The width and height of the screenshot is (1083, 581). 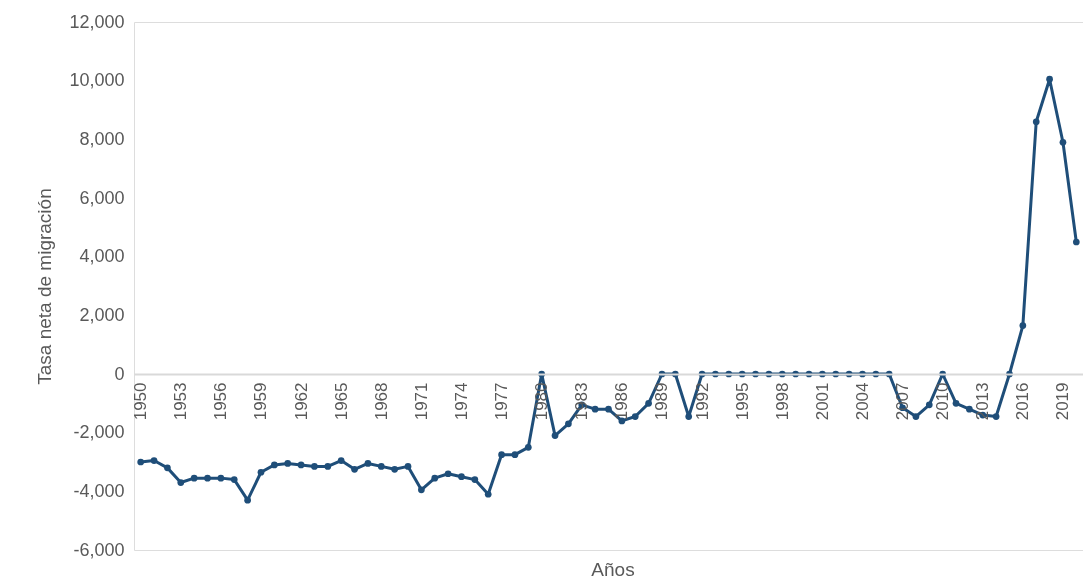 What do you see at coordinates (782, 401) in the screenshot?
I see `x-tick-label: 1998` at bounding box center [782, 401].